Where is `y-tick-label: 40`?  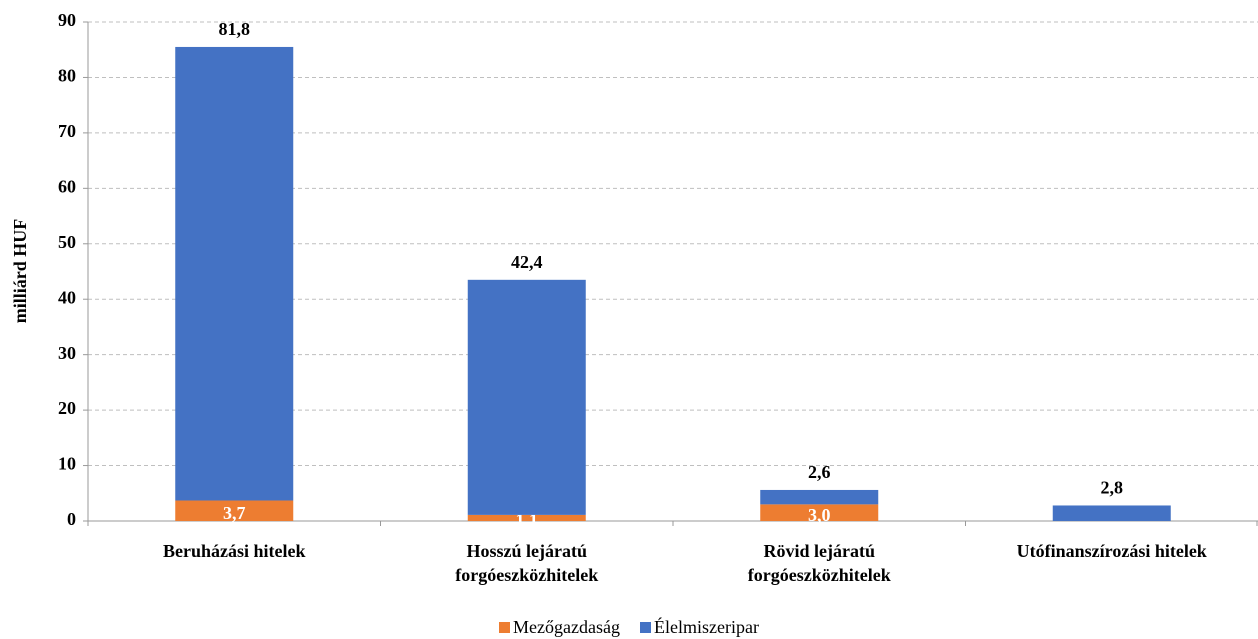
y-tick-label: 40 is located at coordinates (67, 297).